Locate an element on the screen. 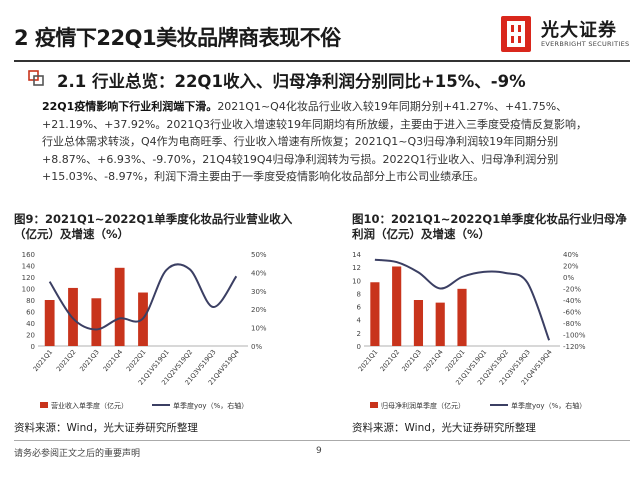  right-chart-source: 资料来源：Wind，光大证券研究所整理 is located at coordinates (444, 428).